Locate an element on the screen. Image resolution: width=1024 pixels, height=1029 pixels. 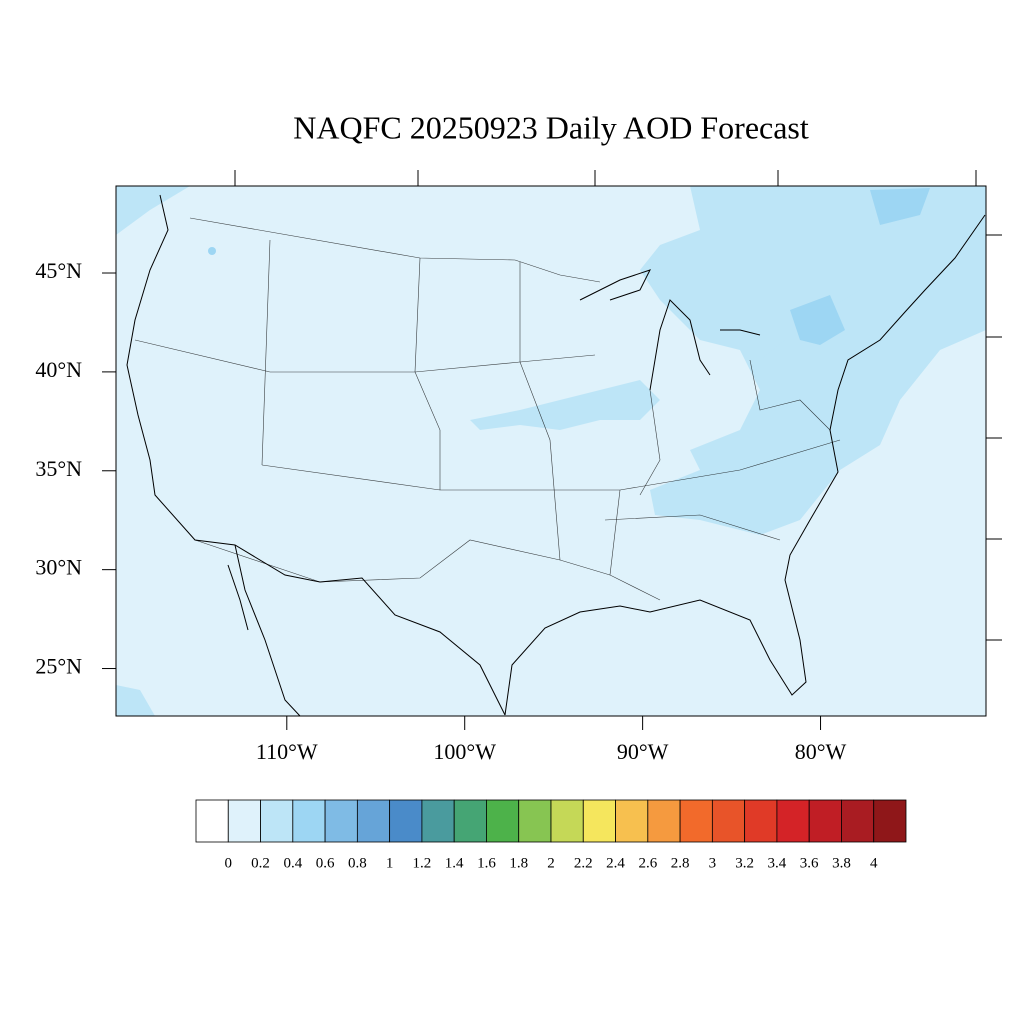
colorbar-label: 3.2 is located at coordinates (744, 863).